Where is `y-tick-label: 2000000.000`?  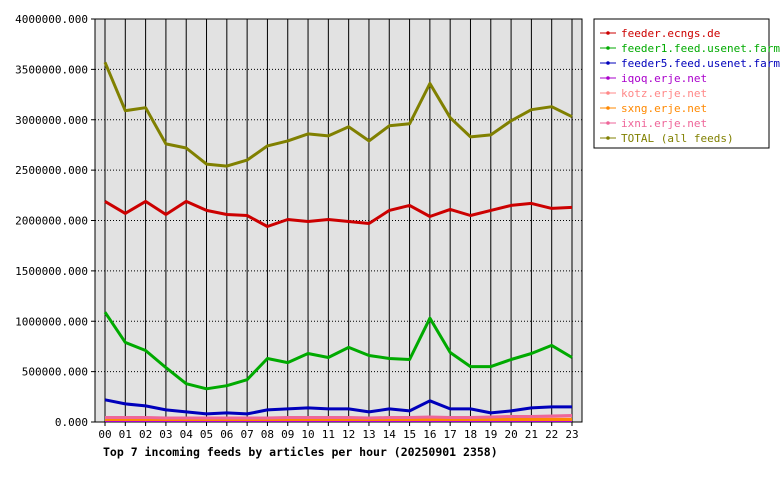 y-tick-label: 2000000.000 is located at coordinates (51, 221).